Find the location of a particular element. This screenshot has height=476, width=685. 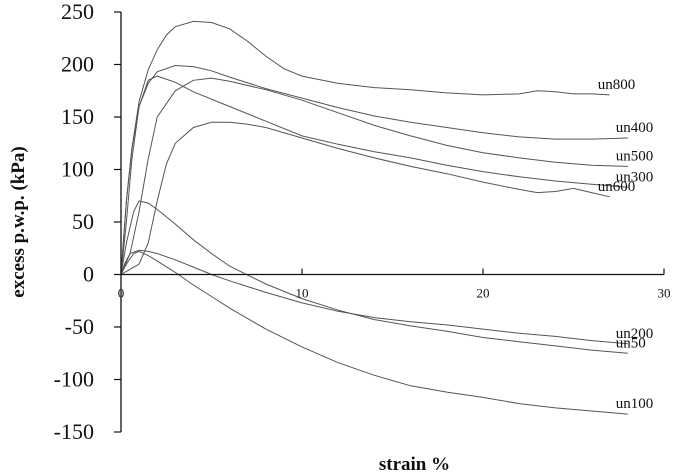

x-tick-label: 30 is located at coordinates (664, 293).